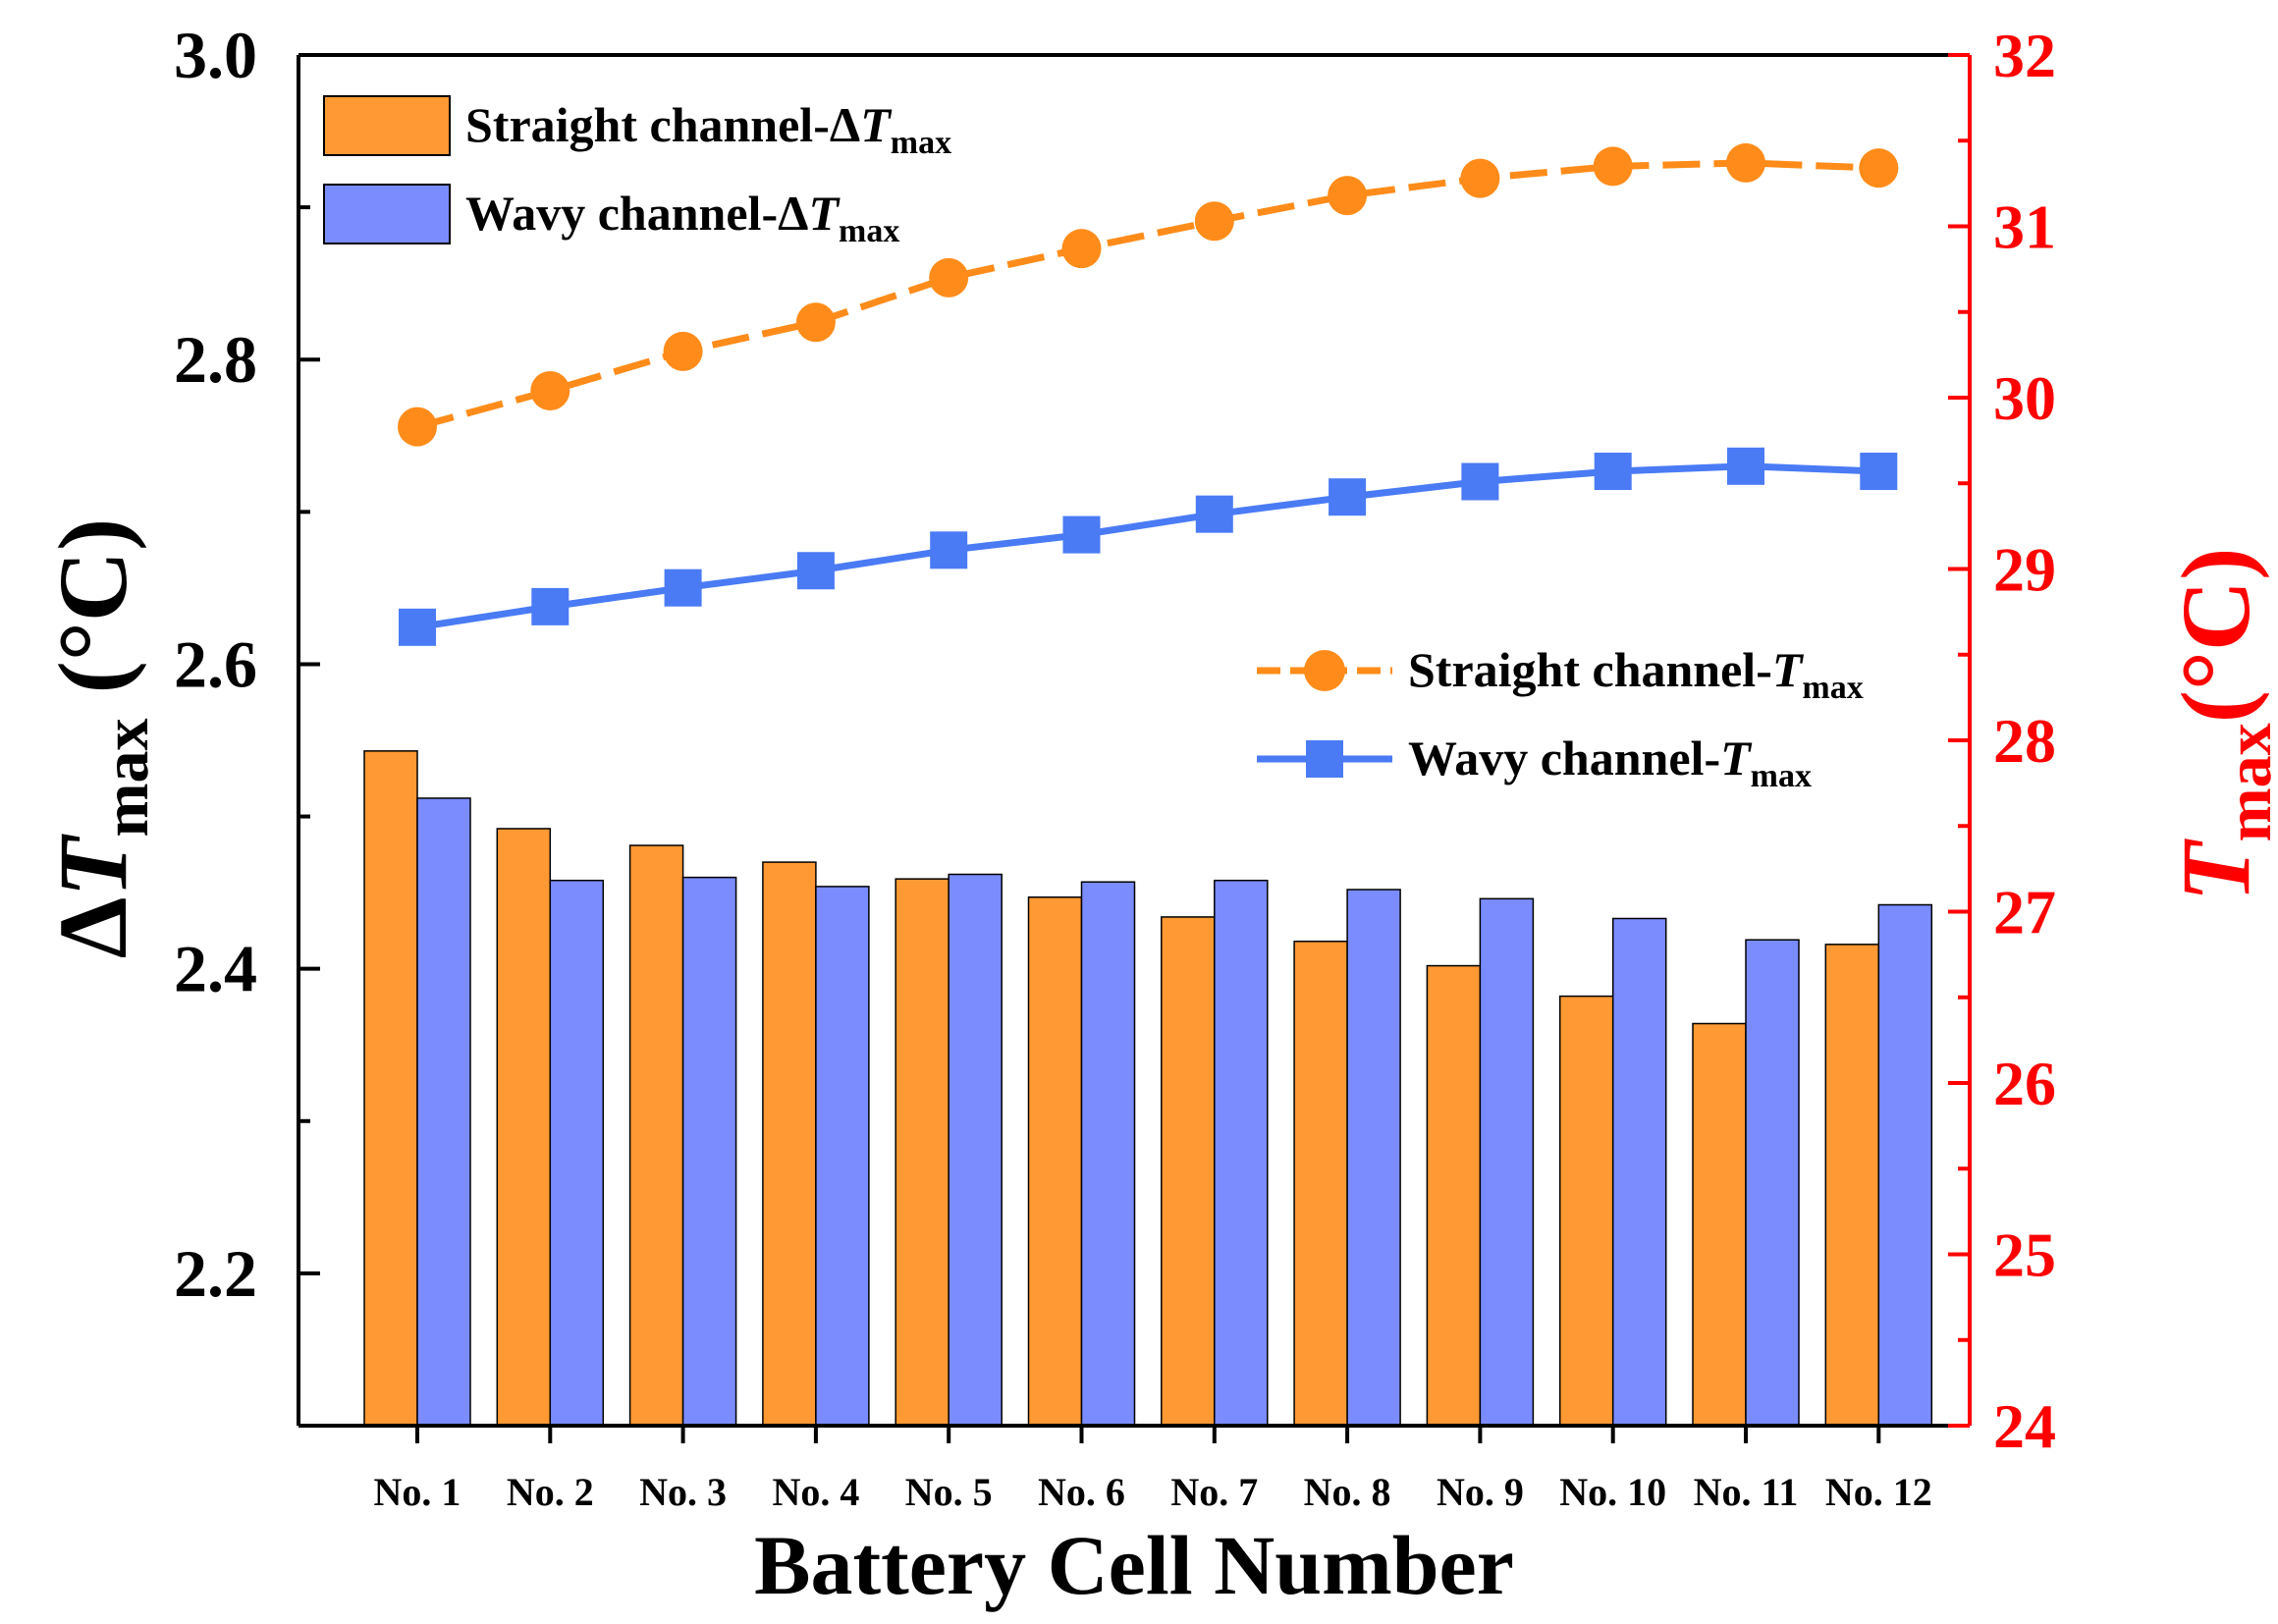 This screenshot has height=1624, width=2278. Describe the element at coordinates (1878, 1492) in the screenshot. I see `x-tick-label-12: No. 12` at that location.